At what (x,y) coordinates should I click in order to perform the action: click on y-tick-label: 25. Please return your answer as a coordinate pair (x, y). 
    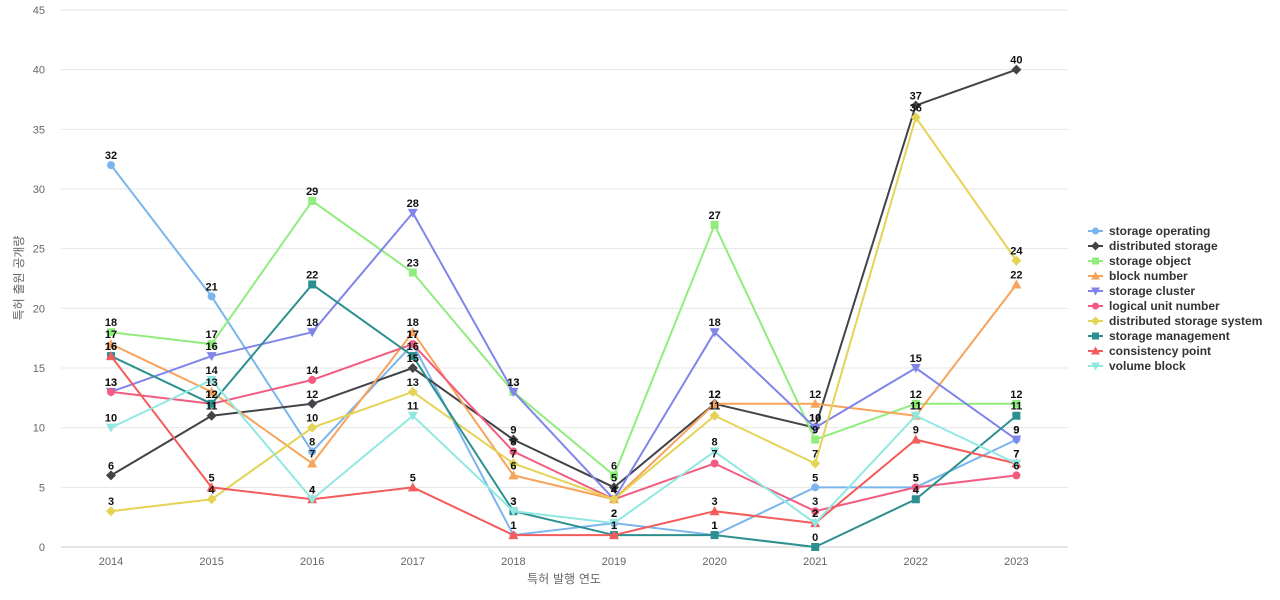
    Looking at the image, I should click on (39, 250).